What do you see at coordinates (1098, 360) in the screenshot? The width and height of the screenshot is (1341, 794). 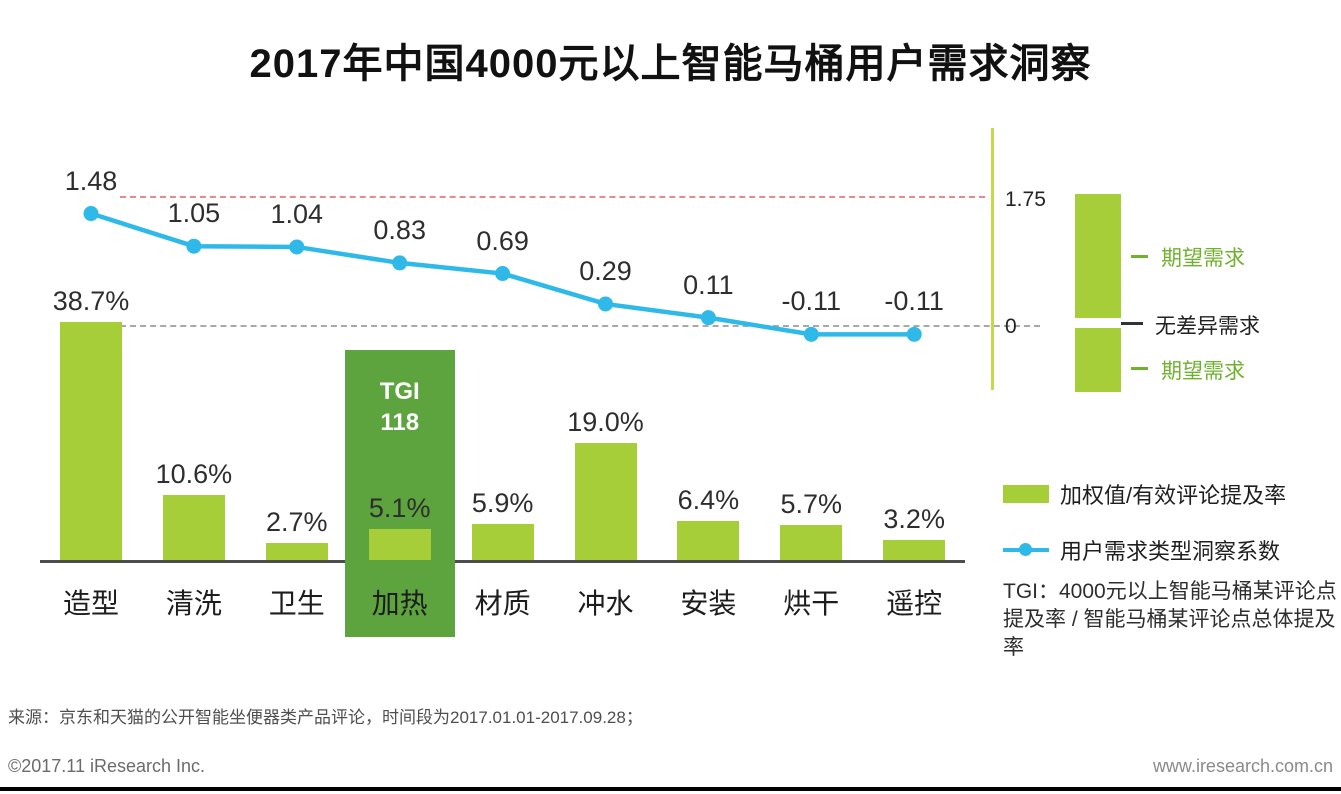 I see `expected-demand-bar-lower` at bounding box center [1098, 360].